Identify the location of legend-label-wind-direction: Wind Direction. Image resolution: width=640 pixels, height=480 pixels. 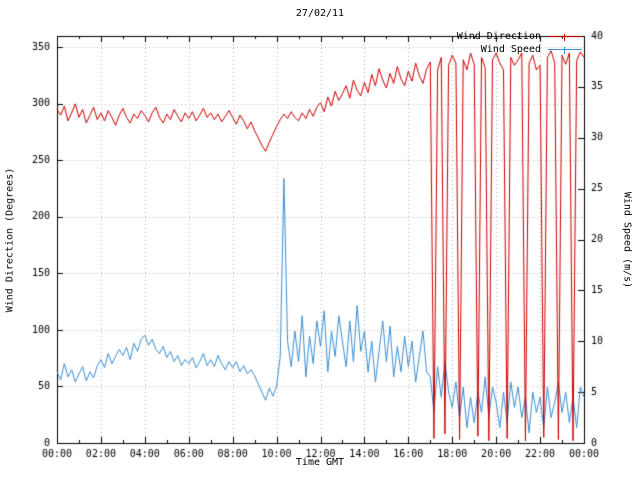
(498, 36).